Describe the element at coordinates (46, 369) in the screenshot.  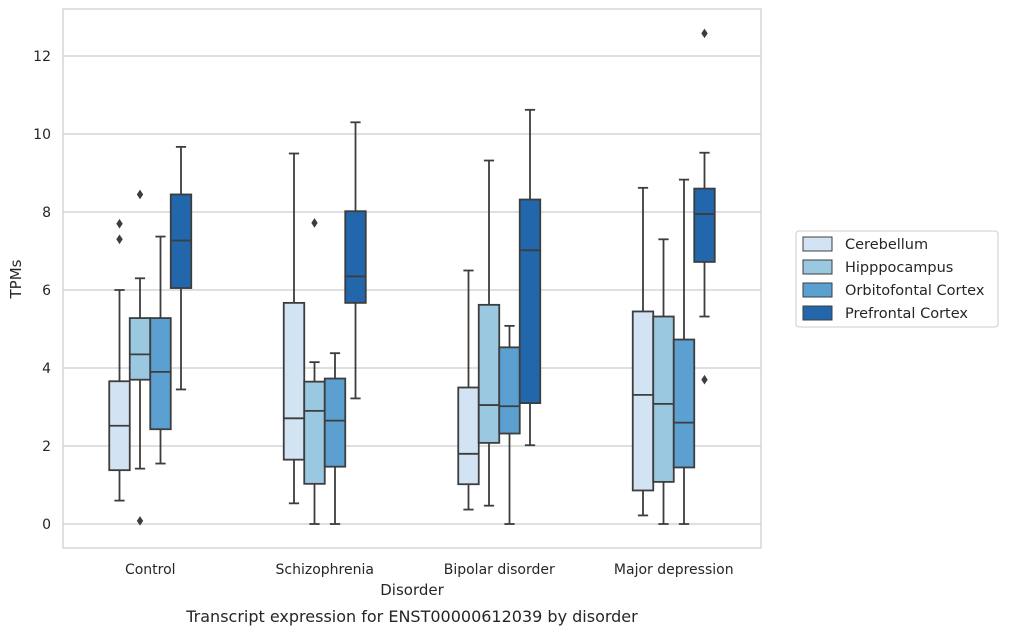
I see `y-tick-label: 4` at that location.